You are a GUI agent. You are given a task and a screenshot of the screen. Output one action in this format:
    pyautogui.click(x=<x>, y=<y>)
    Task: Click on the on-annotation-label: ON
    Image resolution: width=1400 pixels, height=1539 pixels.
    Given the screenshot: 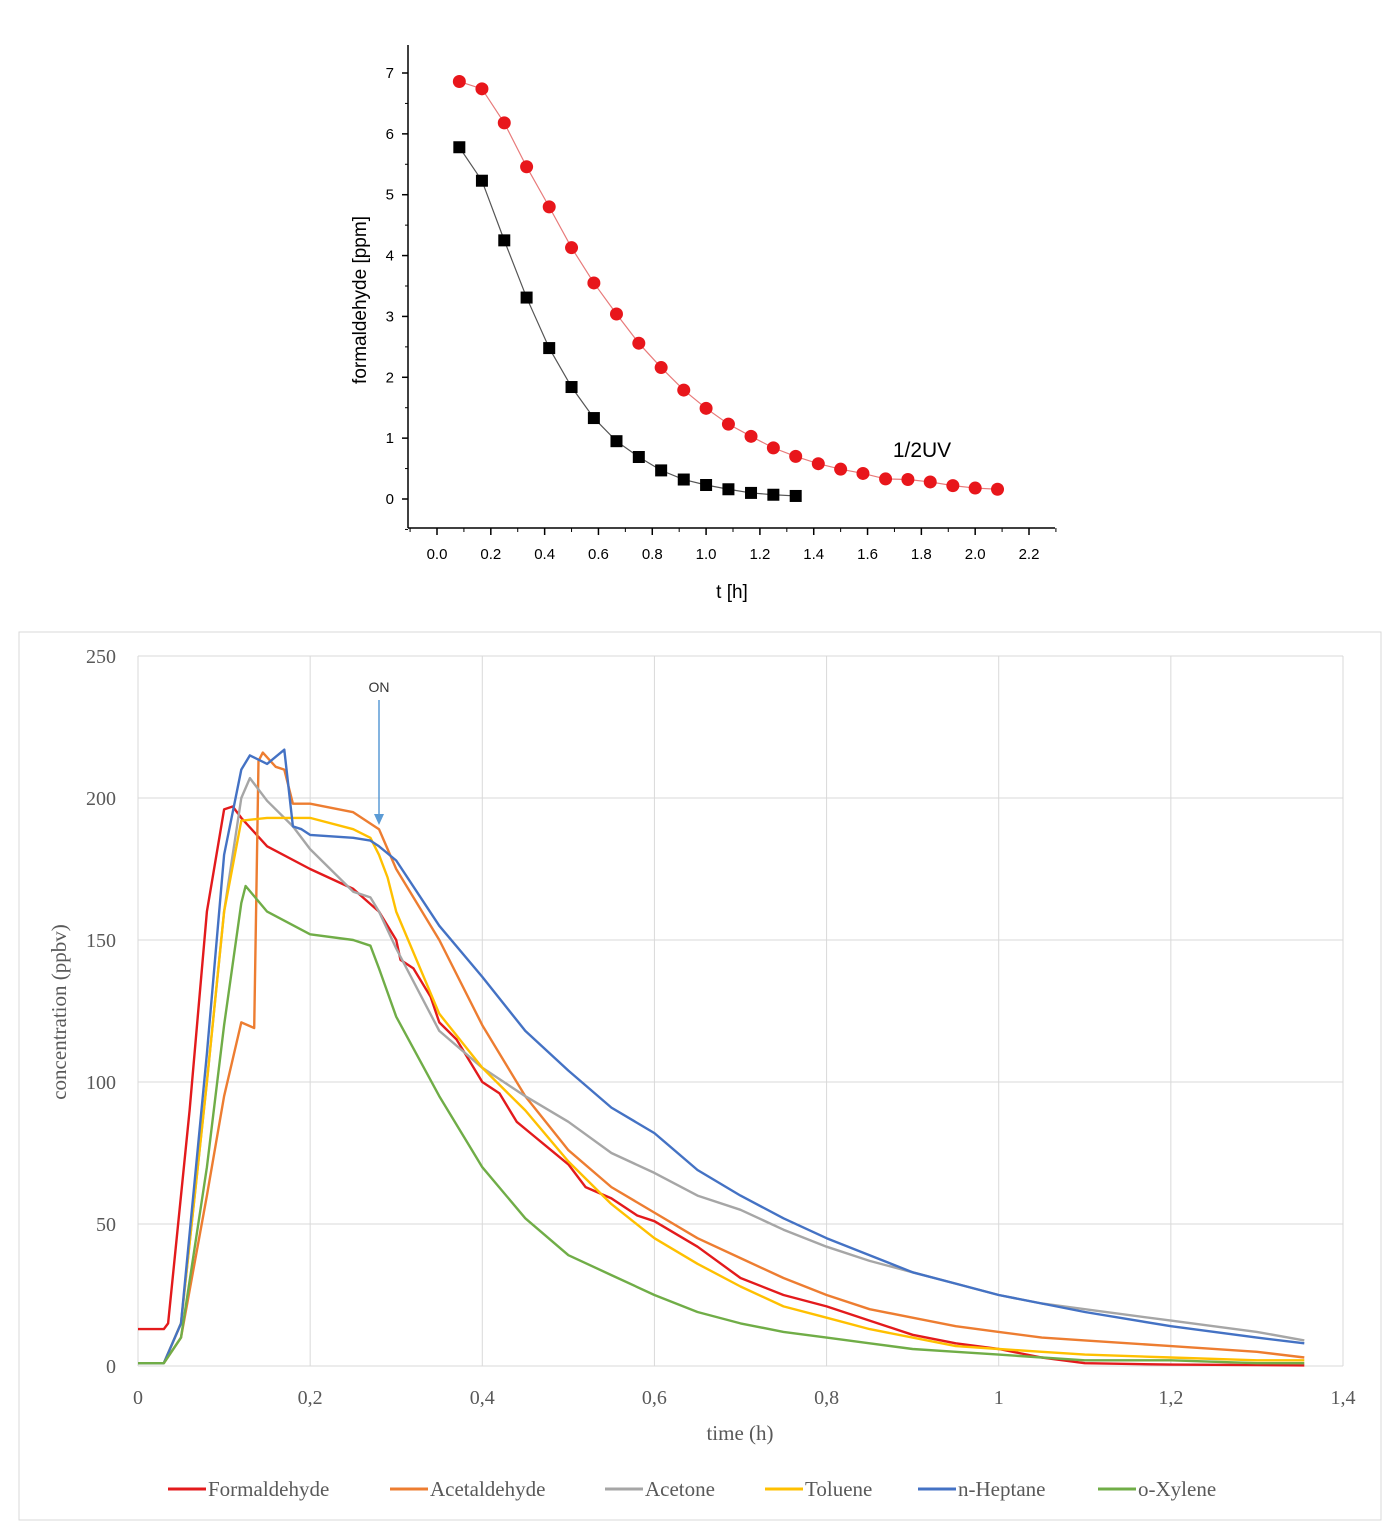 What is the action you would take?
    pyautogui.click(x=379, y=687)
    